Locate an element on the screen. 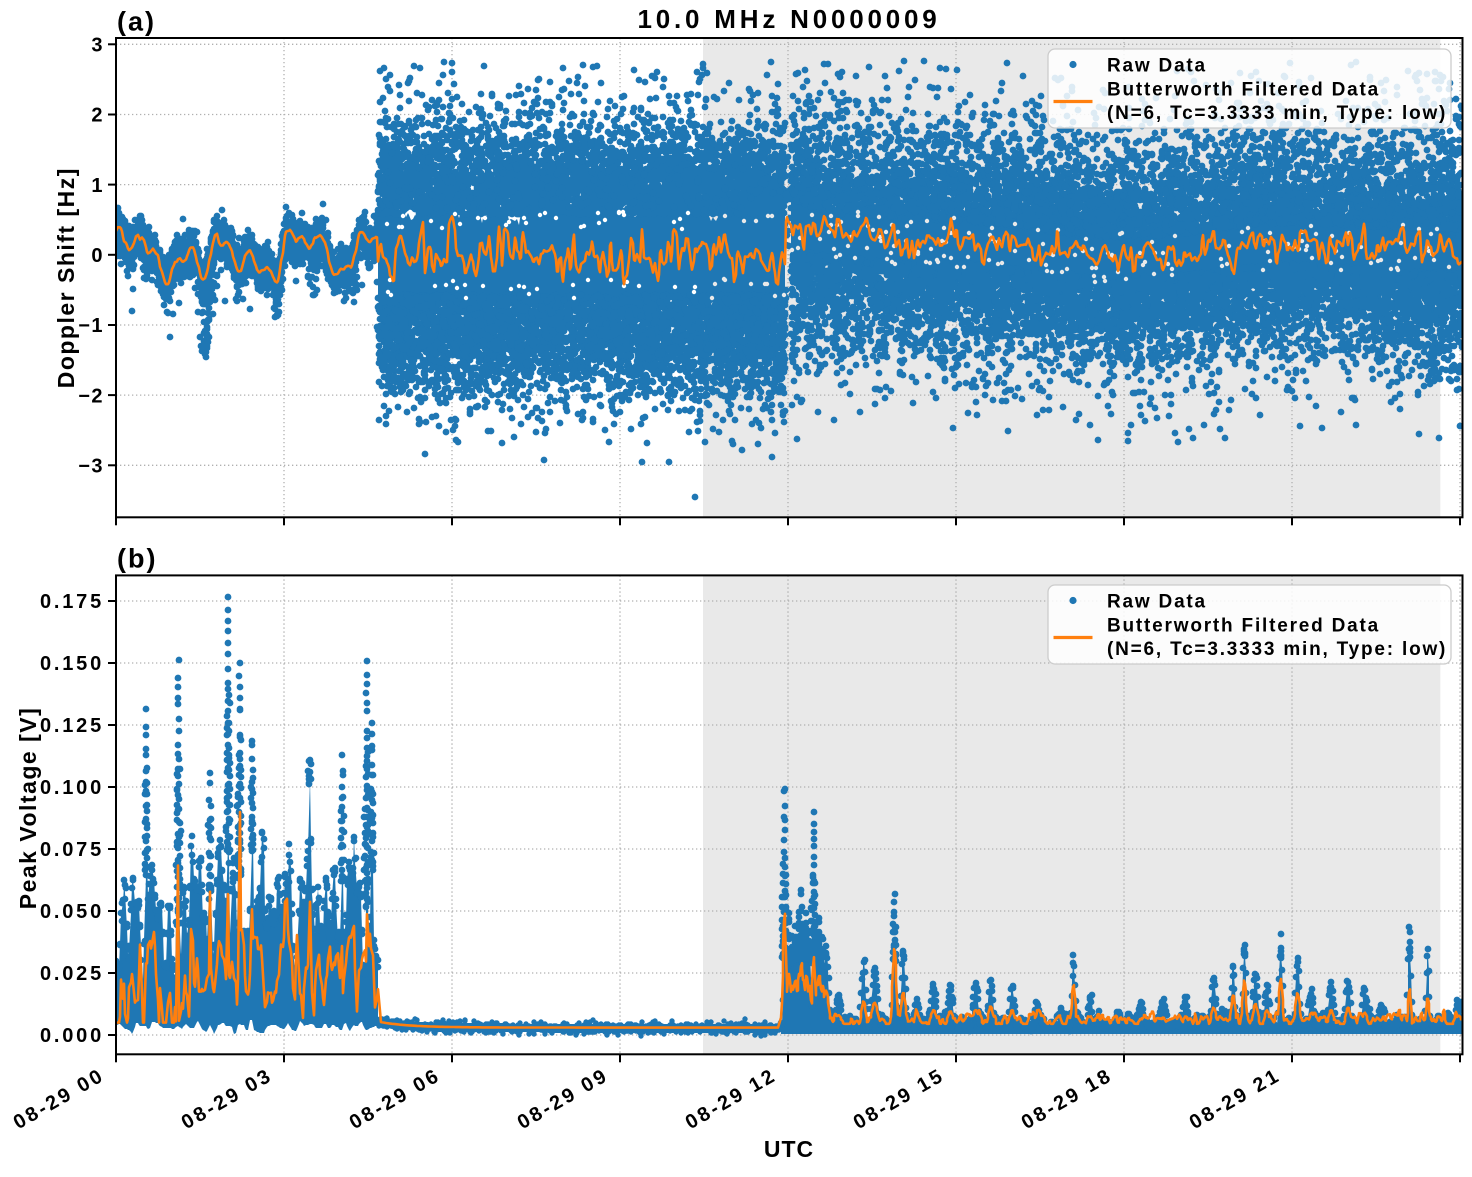 The height and width of the screenshot is (1177, 1472). svg-text: −2 is located at coordinates (91, 396).